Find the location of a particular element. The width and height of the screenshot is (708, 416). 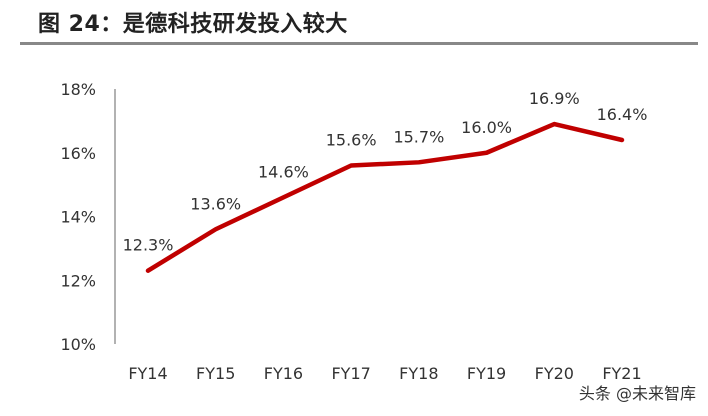

y-tick-label: 14% is located at coordinates (78, 217).